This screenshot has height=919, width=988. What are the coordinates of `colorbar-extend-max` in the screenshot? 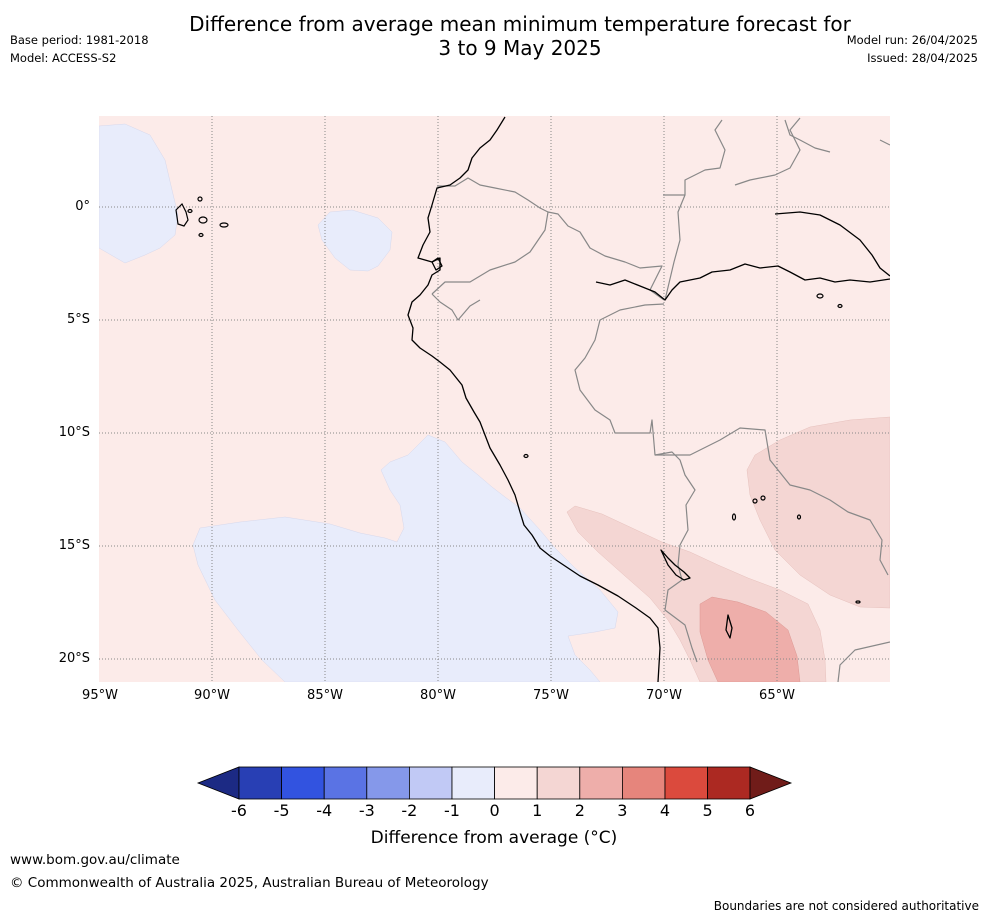 It's located at (771, 783).